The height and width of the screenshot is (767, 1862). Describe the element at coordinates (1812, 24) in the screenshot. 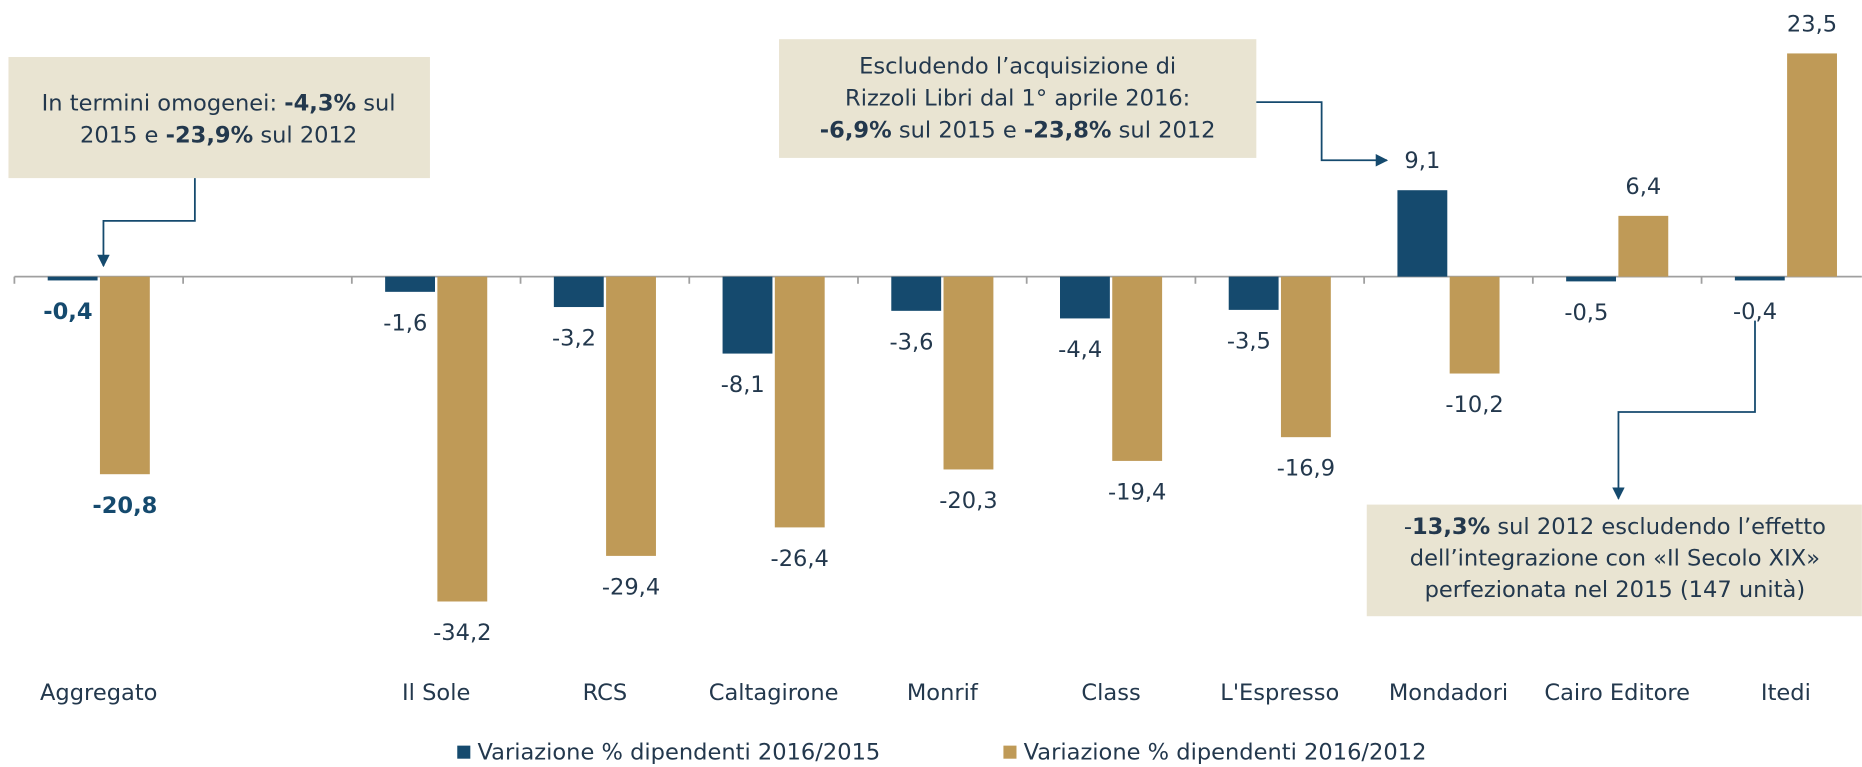

I see `data-label: 23,5` at that location.